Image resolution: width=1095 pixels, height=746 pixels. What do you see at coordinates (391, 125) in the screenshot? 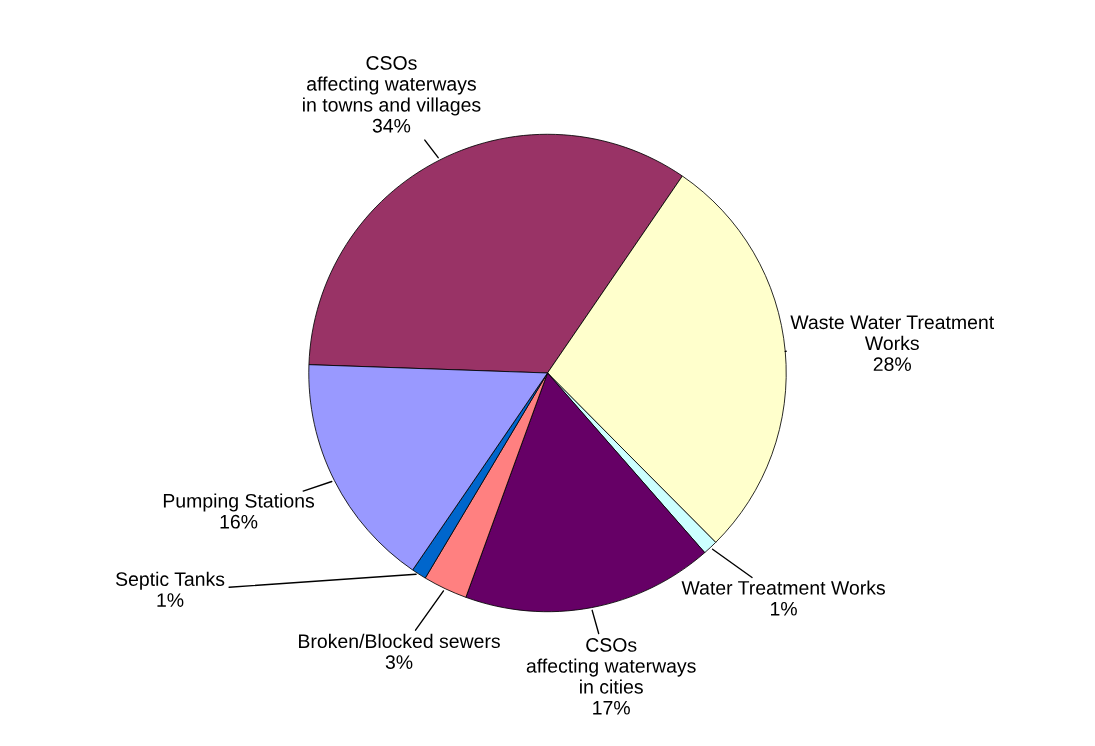
I see `data-label: 34%` at bounding box center [391, 125].